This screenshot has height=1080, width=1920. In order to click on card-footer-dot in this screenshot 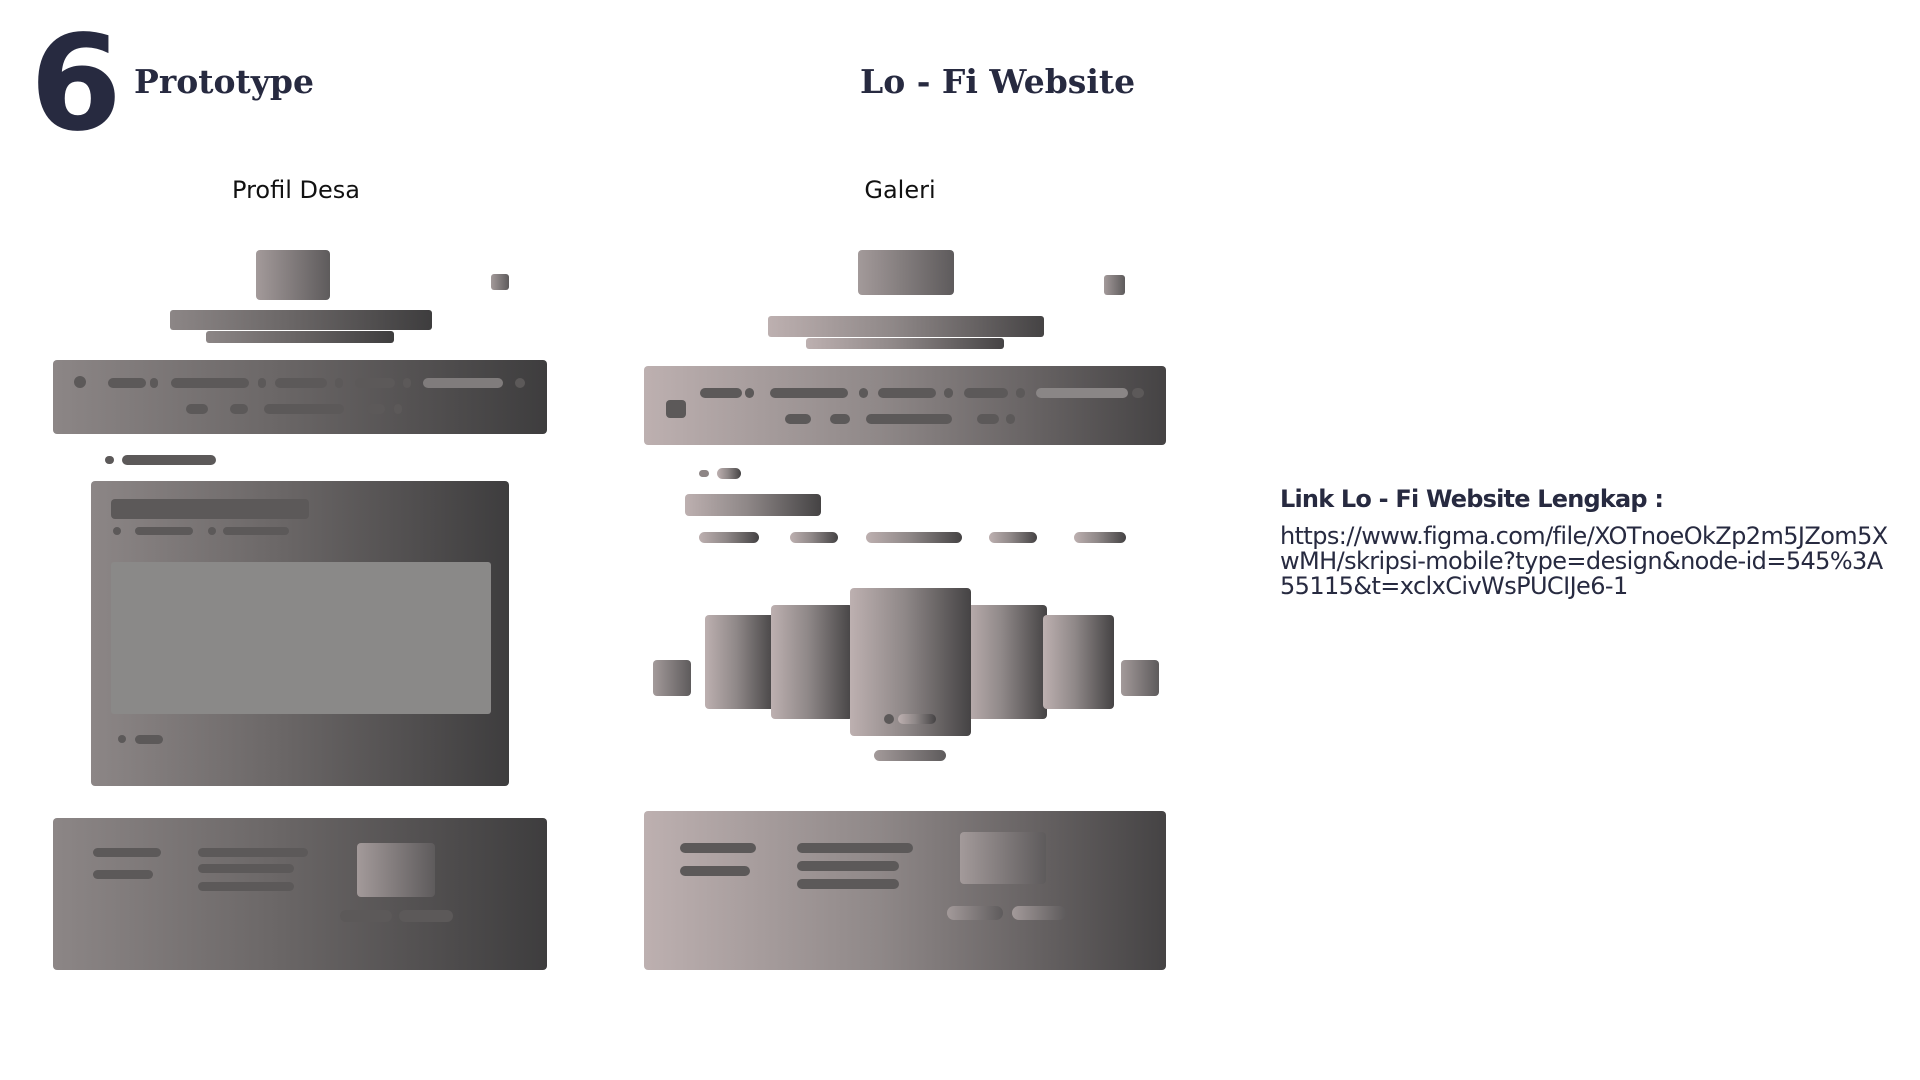, I will do `click(122, 739)`.